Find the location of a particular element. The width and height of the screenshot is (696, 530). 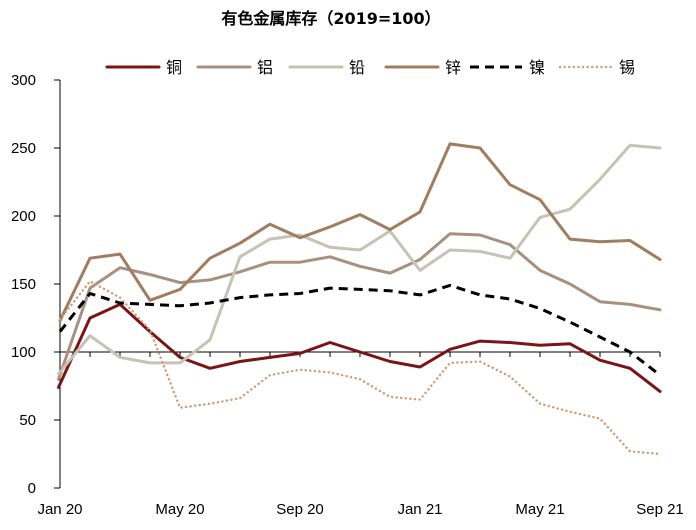

x-tick-label: May 20 is located at coordinates (179, 509).